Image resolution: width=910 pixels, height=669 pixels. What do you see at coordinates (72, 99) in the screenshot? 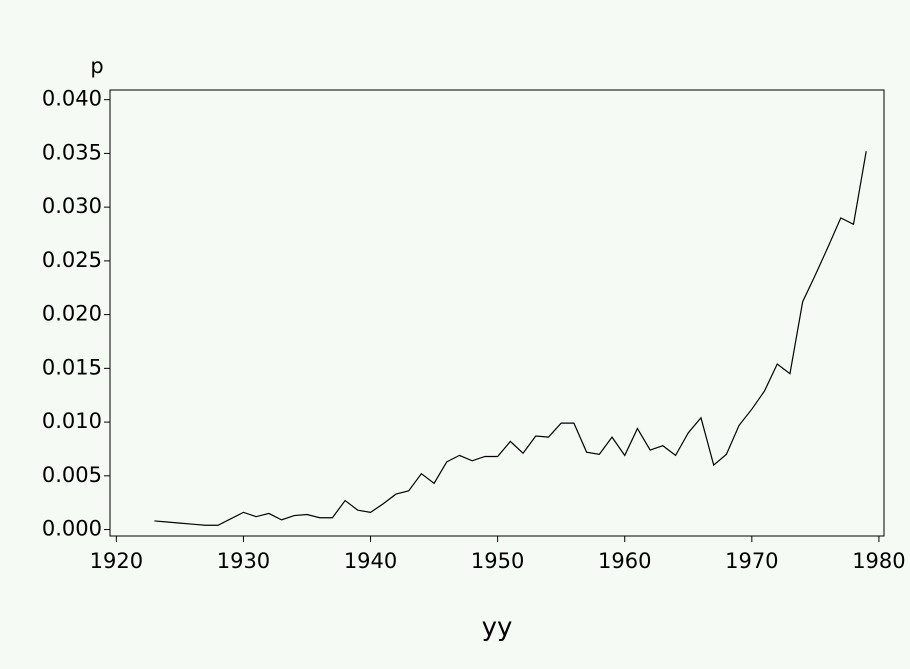
I see `y-tick-label: 0.040` at bounding box center [72, 99].